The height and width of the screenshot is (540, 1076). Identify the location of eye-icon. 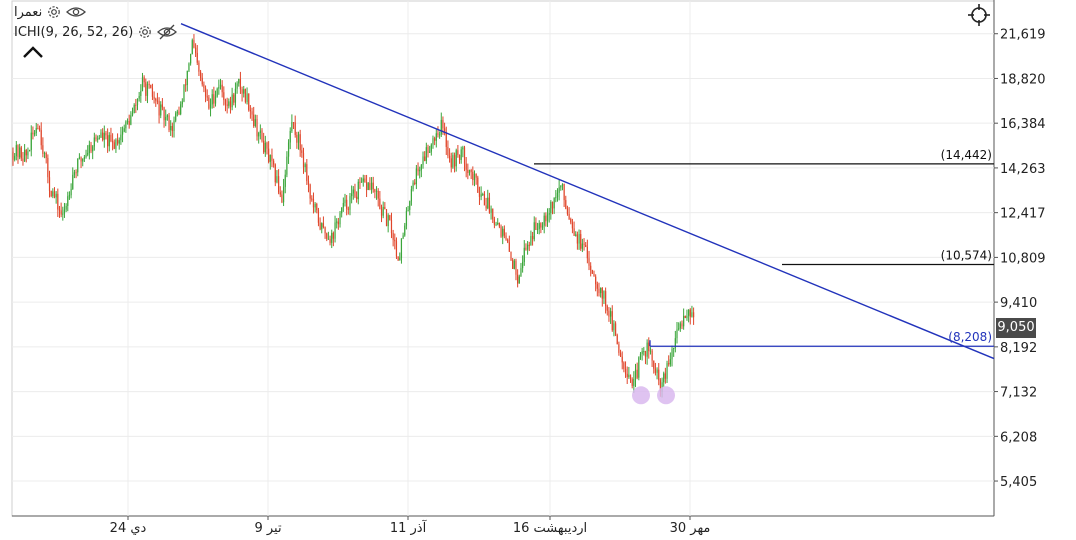
(76, 12).